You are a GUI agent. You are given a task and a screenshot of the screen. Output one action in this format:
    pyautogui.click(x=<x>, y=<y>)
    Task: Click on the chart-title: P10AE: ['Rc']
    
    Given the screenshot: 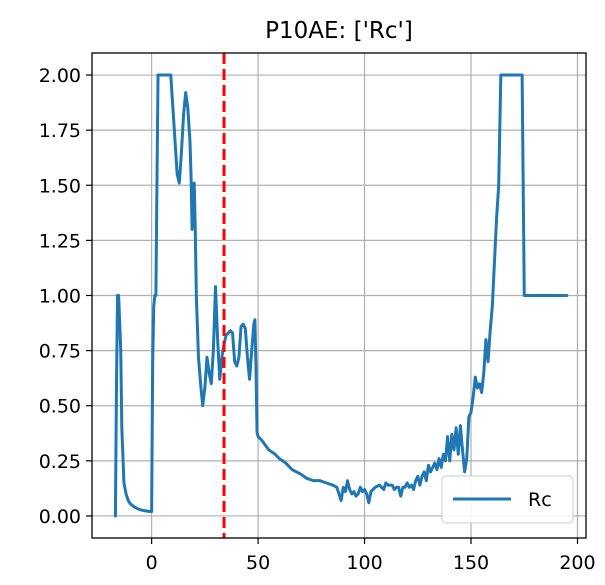 What is the action you would take?
    pyautogui.click(x=339, y=31)
    